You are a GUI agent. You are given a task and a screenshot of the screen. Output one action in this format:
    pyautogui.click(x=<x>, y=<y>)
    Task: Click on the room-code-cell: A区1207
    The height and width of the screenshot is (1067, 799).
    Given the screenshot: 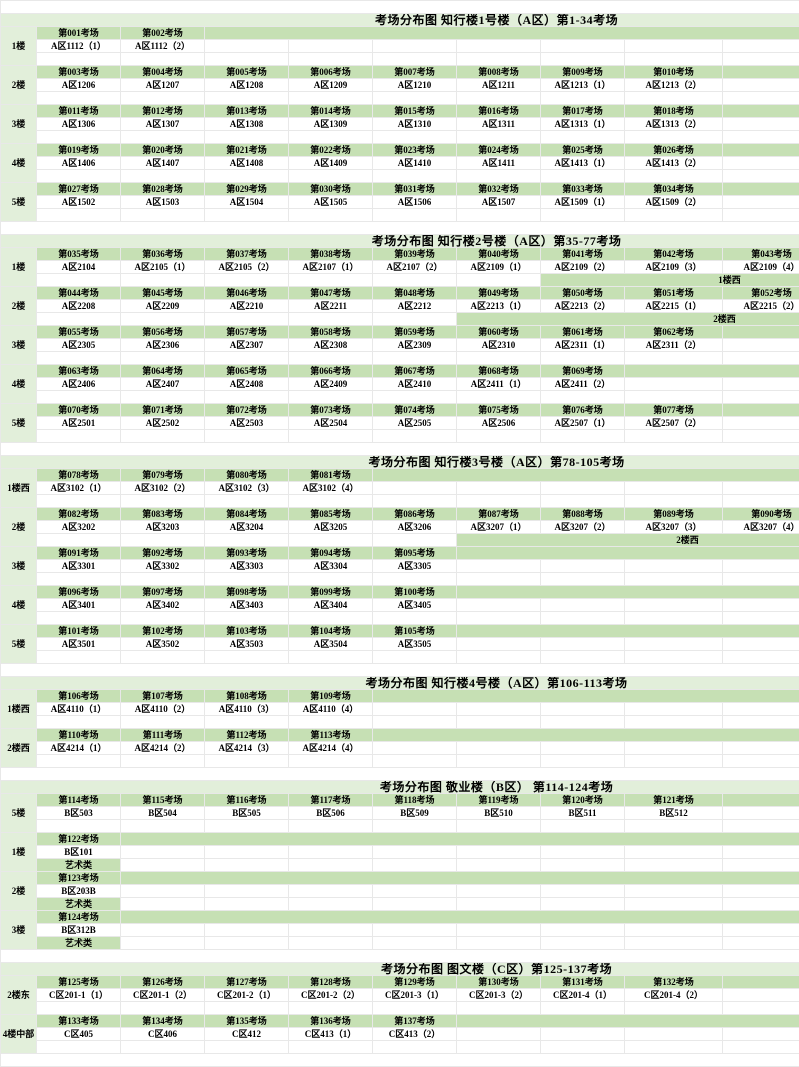 What is the action you would take?
    pyautogui.click(x=163, y=85)
    